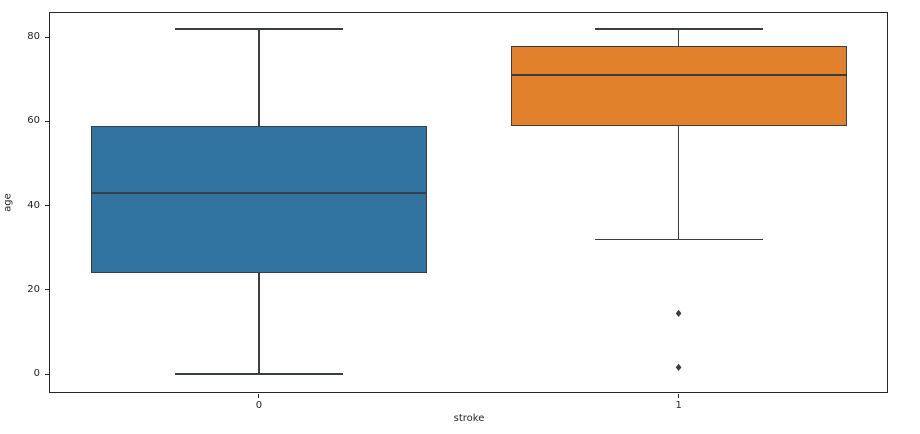 This screenshot has width=920, height=434. What do you see at coordinates (33, 121) in the screenshot?
I see `y-tick-label: 60` at bounding box center [33, 121].